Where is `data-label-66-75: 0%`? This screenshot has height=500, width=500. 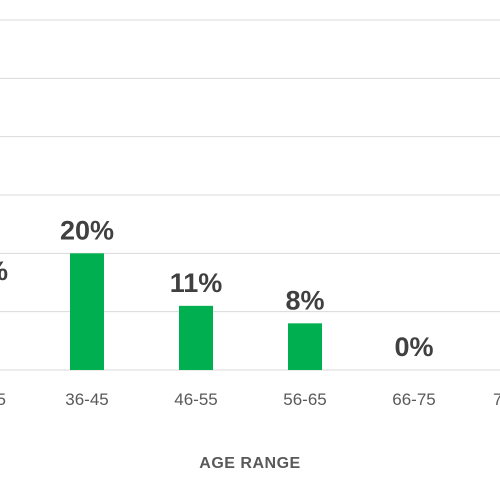 data-label-66-75: 0% is located at coordinates (413, 347).